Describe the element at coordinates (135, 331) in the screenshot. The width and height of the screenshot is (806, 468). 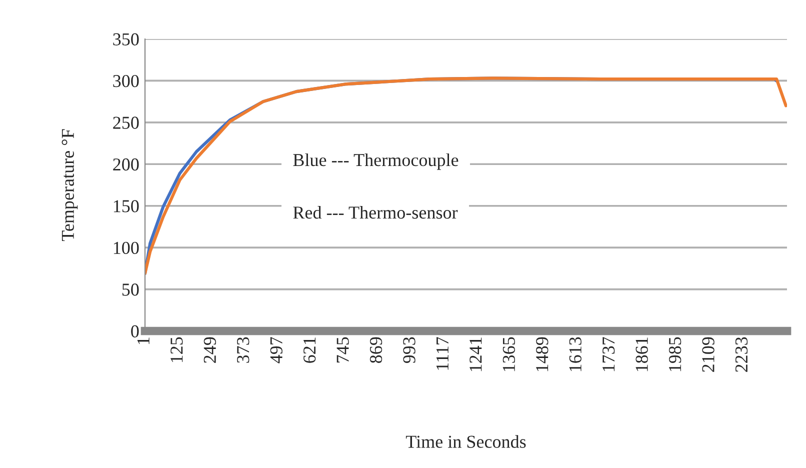
I see `y-tick-label: 0` at that location.